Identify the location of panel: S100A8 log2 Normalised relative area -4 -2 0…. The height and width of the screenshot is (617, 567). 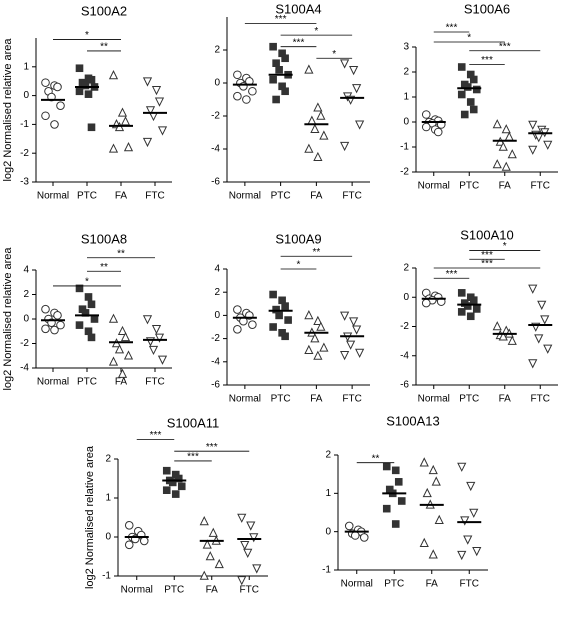
(87, 311).